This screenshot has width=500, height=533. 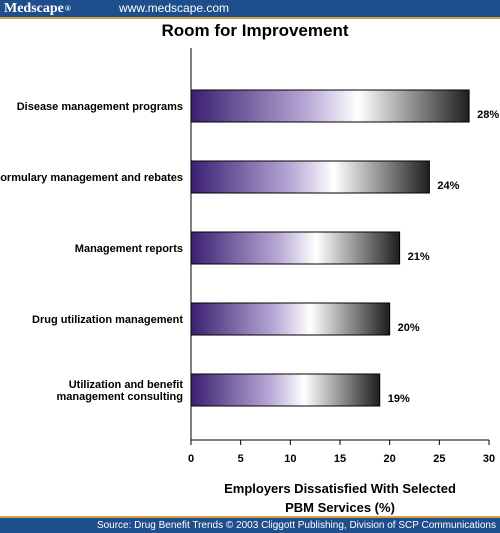 What do you see at coordinates (488, 115) in the screenshot?
I see `value-label-1: 28%` at bounding box center [488, 115].